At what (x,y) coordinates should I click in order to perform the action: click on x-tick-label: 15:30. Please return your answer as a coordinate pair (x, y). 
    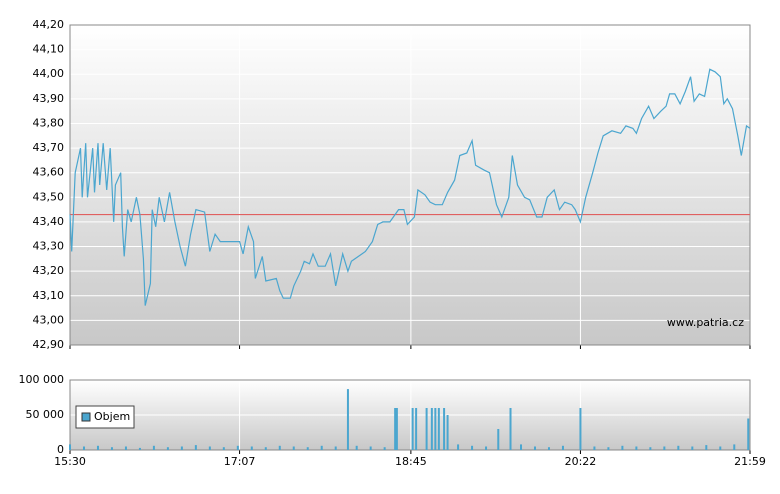
    Looking at the image, I should click on (70, 461).